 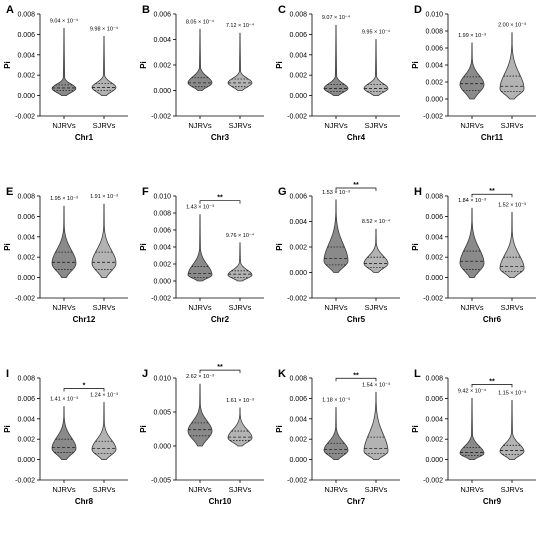 I want to click on mean-label: 1.95 × 10⁻³, so click(x=64, y=199).